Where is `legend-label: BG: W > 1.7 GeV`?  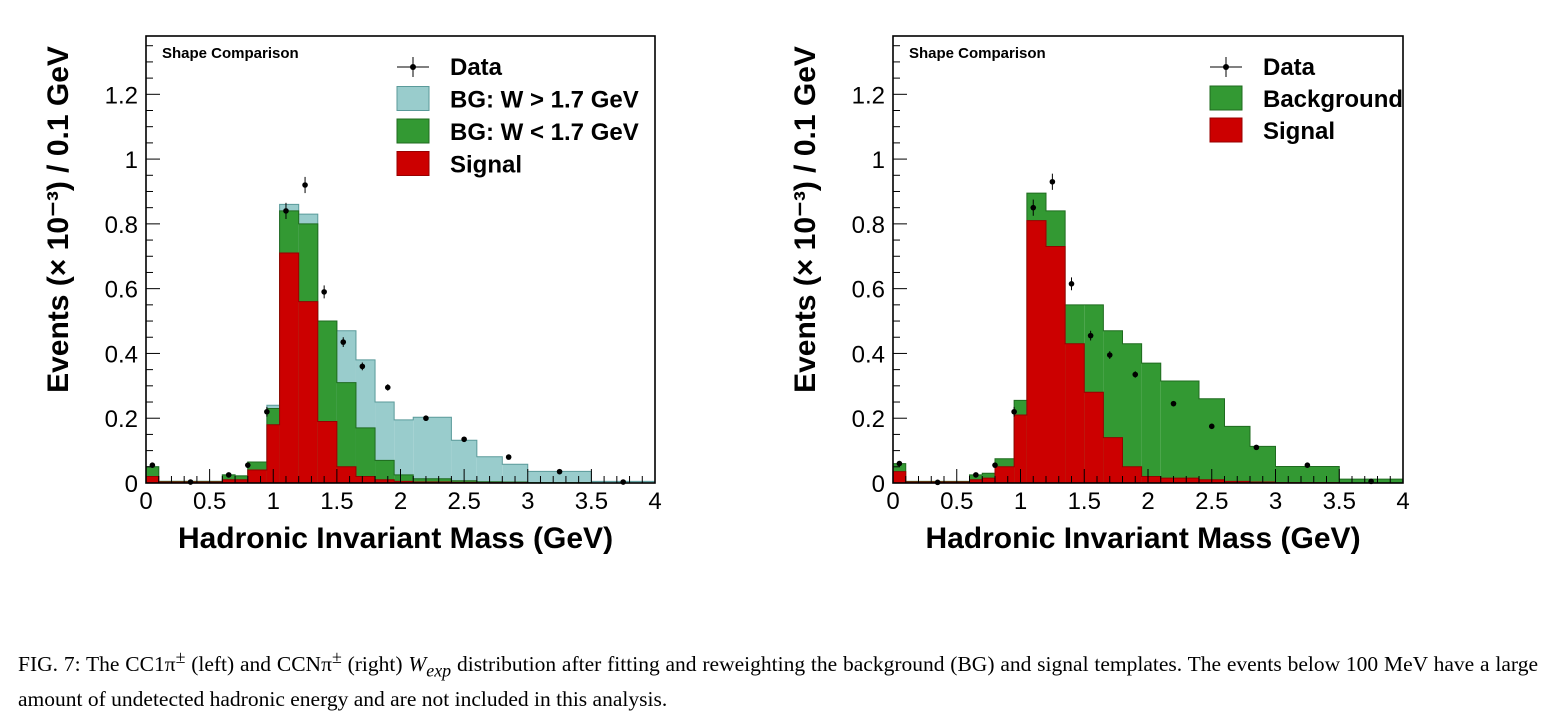
legend-label: BG: W > 1.7 GeV is located at coordinates (544, 100).